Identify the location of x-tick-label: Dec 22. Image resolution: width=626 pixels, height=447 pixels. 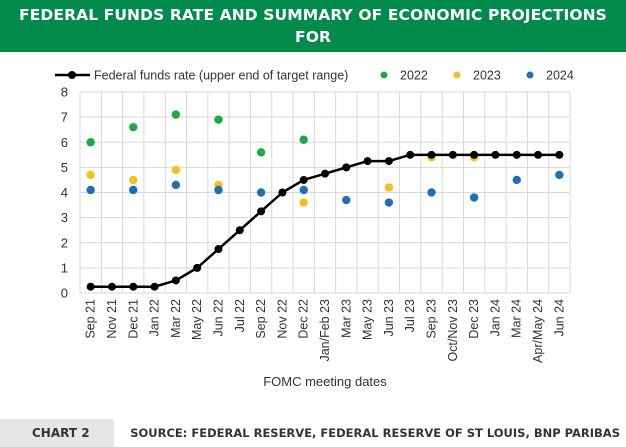
(304, 319).